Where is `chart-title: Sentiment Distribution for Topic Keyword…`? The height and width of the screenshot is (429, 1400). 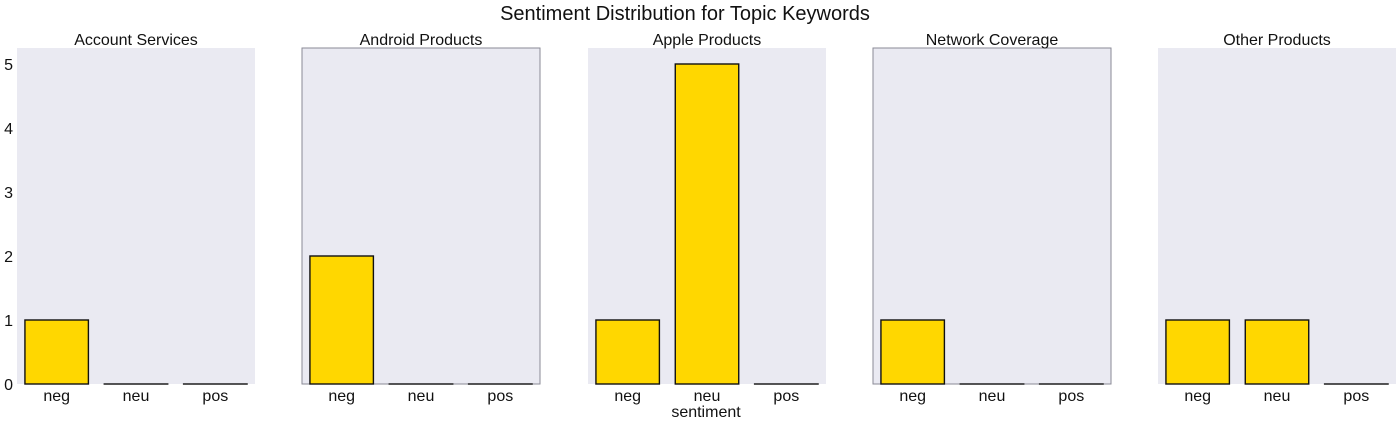 chart-title: Sentiment Distribution for Topic Keyword… is located at coordinates (685, 14).